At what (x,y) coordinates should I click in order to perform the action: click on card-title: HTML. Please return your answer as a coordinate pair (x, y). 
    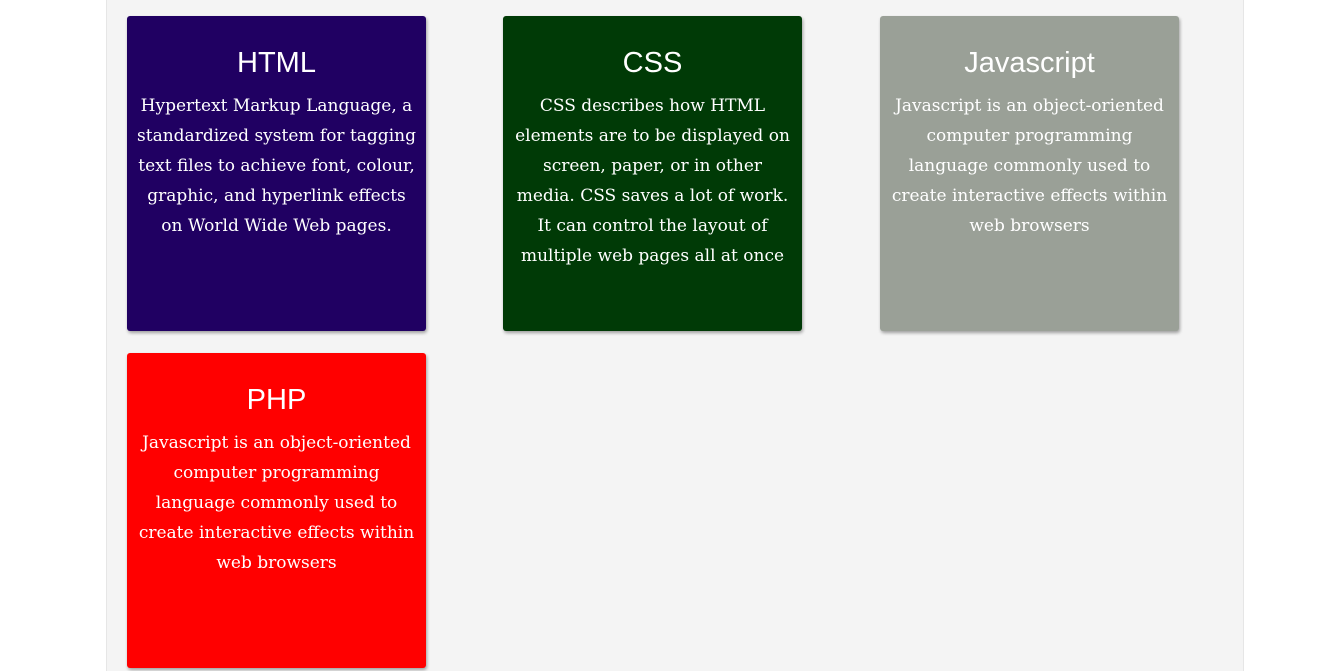
    Looking at the image, I should click on (276, 63).